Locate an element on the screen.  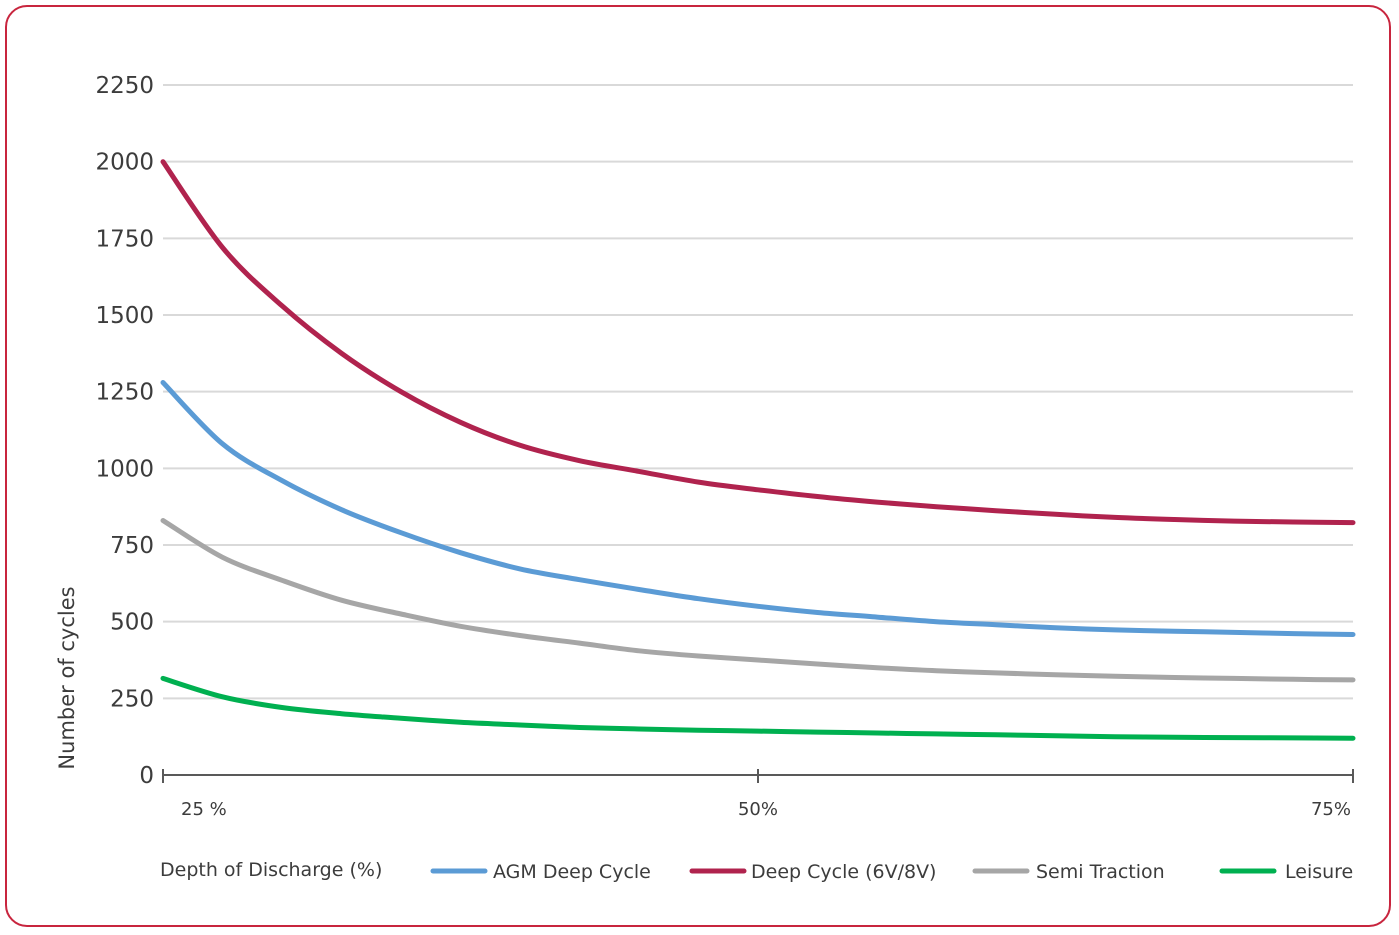
y-tick-label: 0 is located at coordinates (146, 776).